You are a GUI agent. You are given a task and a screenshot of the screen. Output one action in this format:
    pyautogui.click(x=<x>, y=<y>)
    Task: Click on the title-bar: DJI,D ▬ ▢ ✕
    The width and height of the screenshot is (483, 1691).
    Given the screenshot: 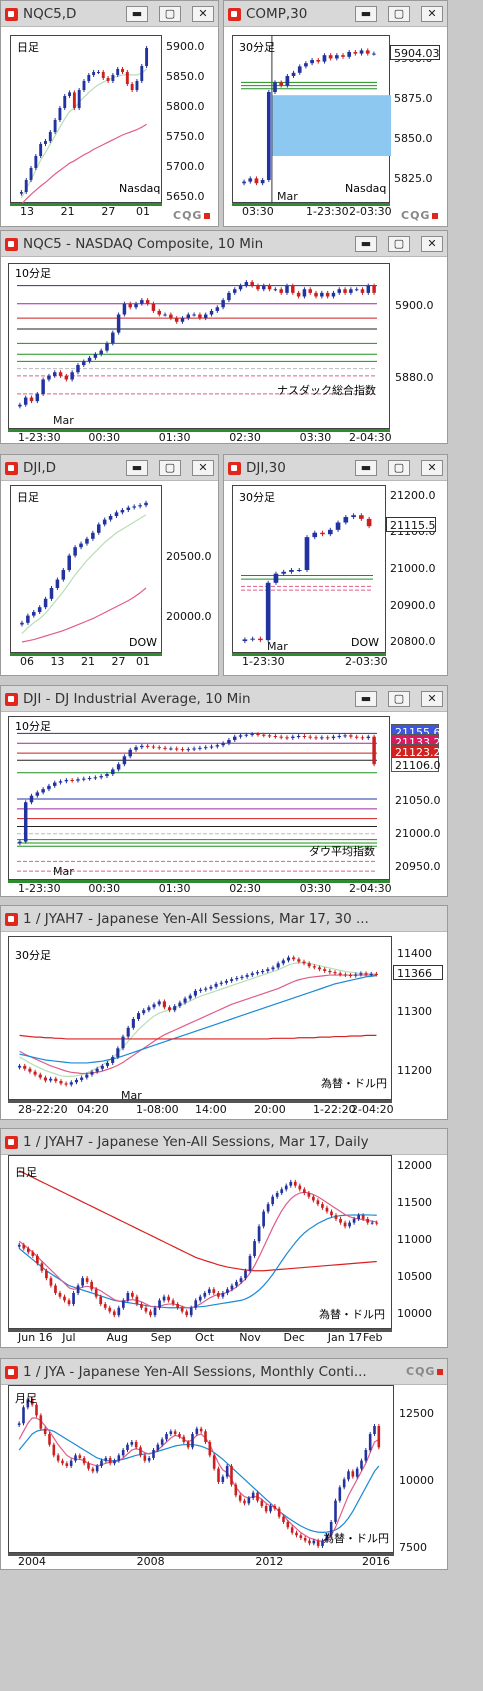 What is the action you would take?
    pyautogui.click(x=109, y=468)
    